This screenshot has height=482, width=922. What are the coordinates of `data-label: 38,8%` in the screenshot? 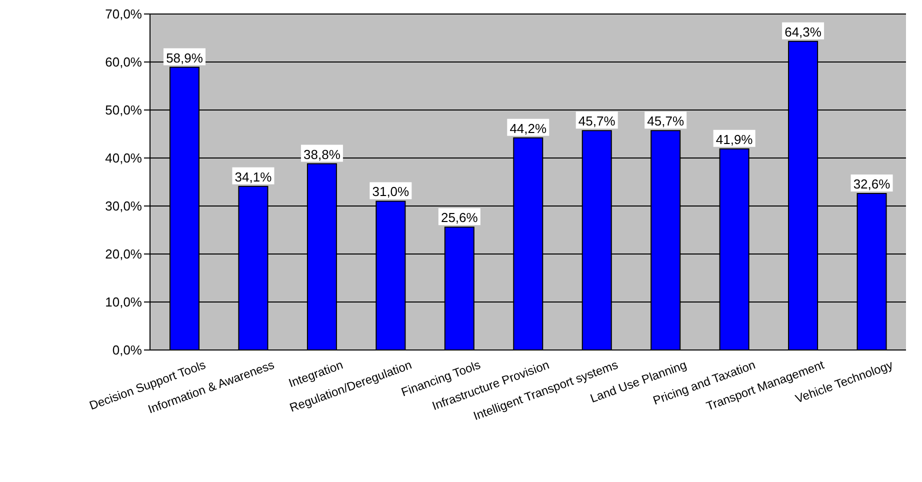 It's located at (322, 154).